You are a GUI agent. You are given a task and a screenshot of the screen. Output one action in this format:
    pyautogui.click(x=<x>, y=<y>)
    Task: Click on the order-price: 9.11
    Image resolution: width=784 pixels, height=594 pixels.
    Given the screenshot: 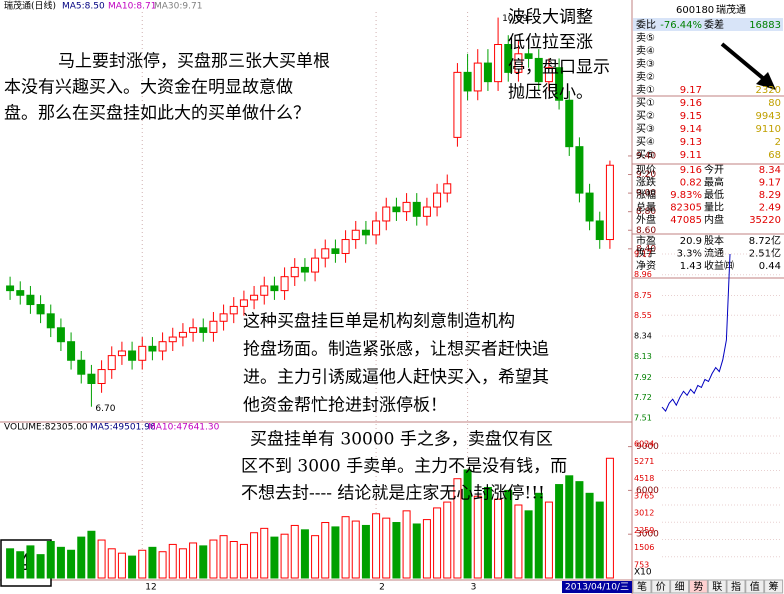 What is the action you would take?
    pyautogui.click(x=691, y=155)
    